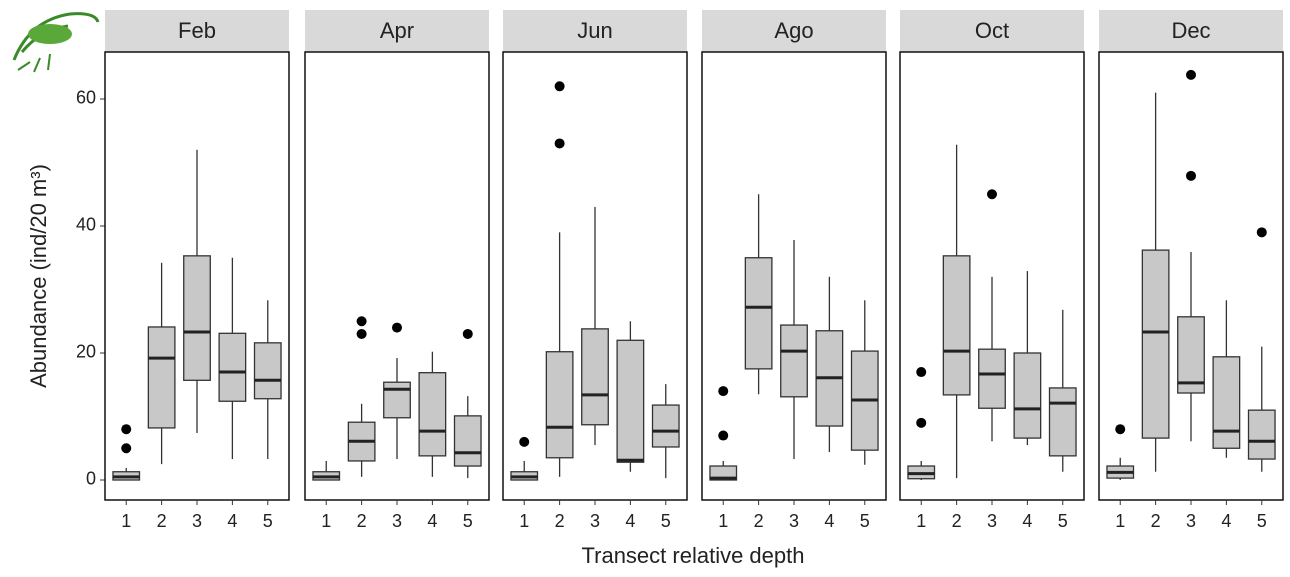 Image resolution: width=1290 pixels, height=577 pixels. I want to click on facet-title: Oct, so click(992, 30).